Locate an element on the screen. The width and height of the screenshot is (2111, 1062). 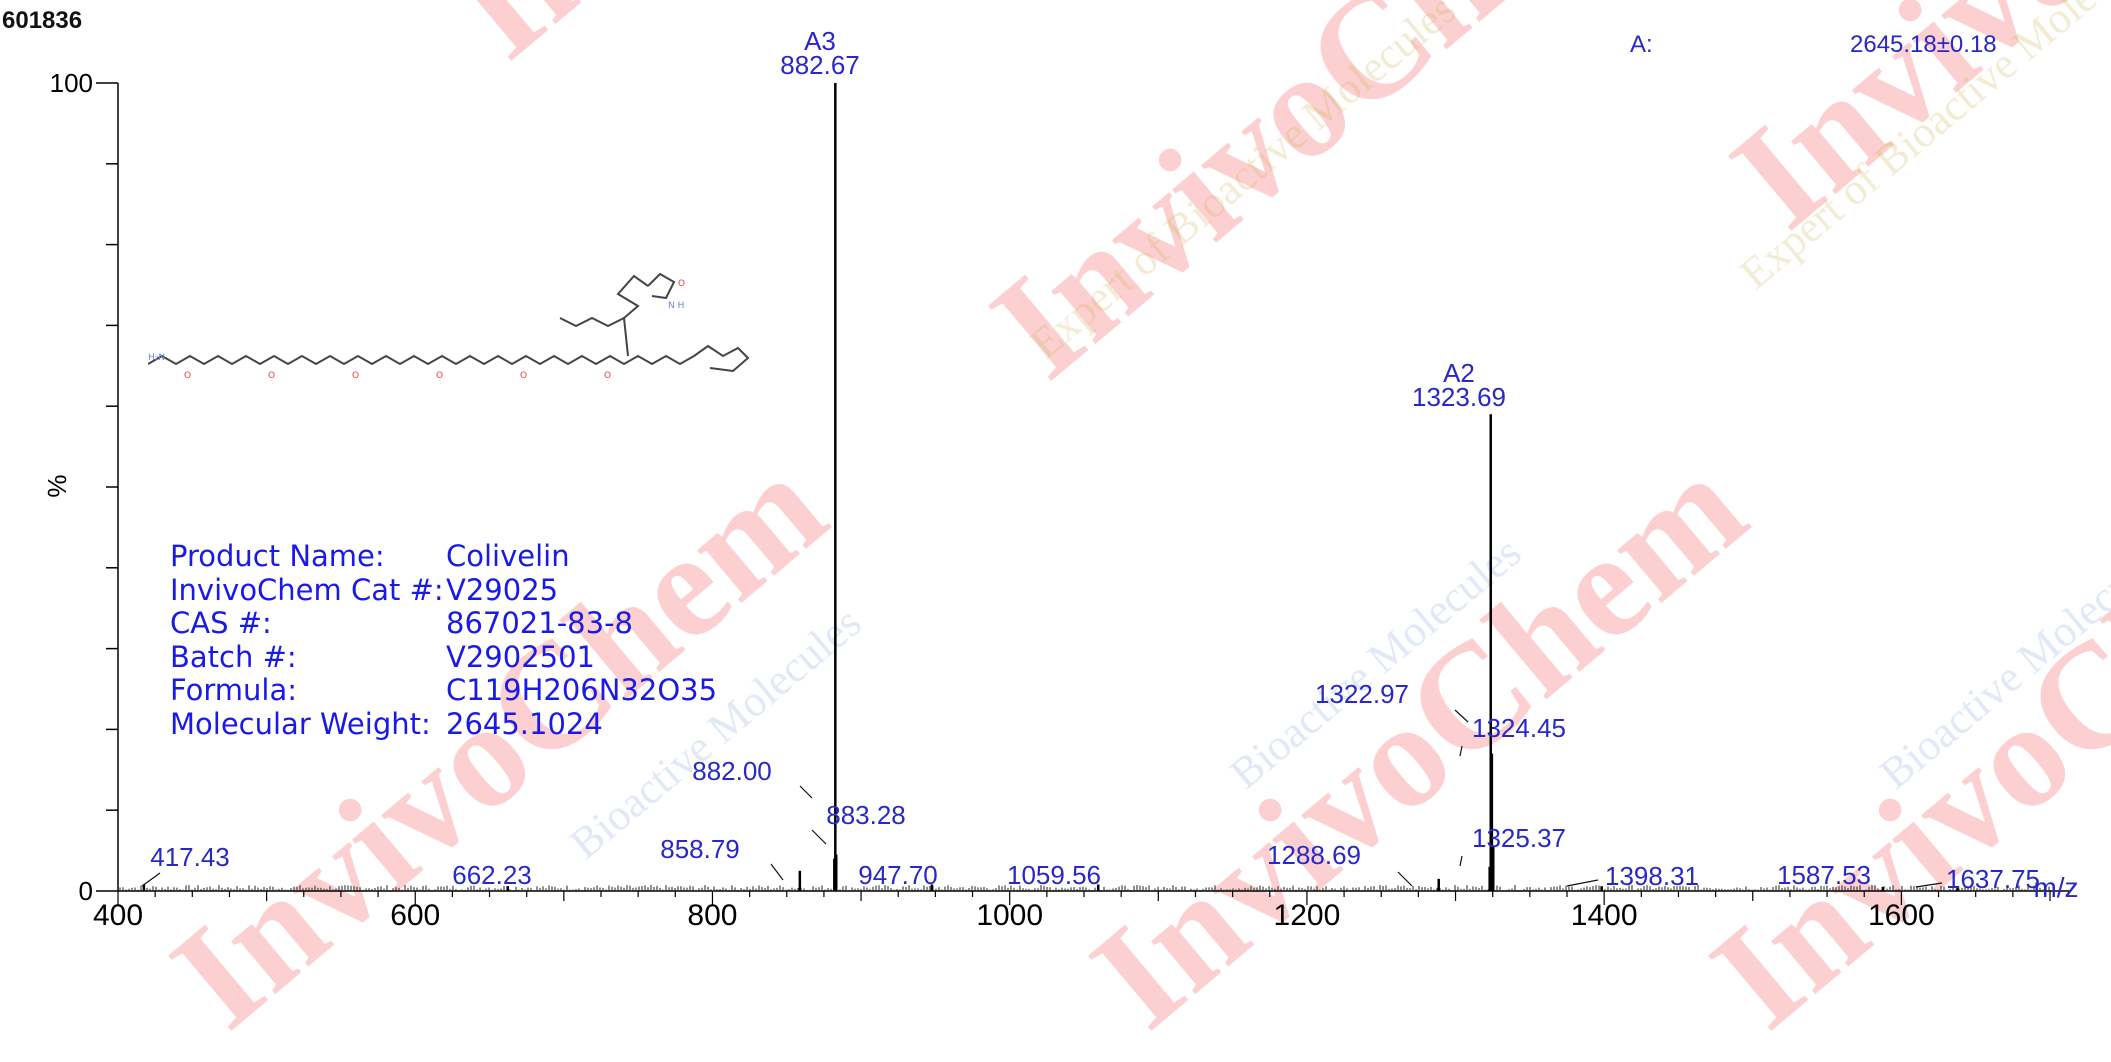
peak-label-1324.45: 1324.45 is located at coordinates (1519, 728).